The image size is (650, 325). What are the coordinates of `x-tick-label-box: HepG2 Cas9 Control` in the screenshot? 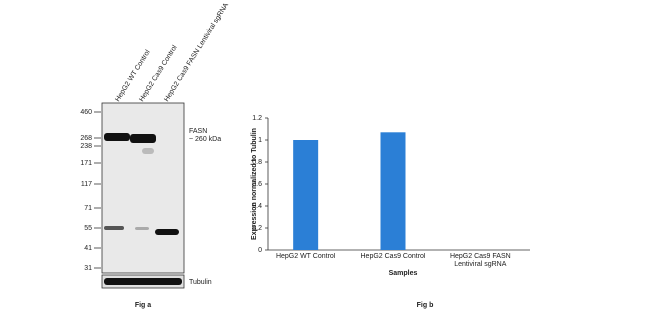 It's located at (393, 256).